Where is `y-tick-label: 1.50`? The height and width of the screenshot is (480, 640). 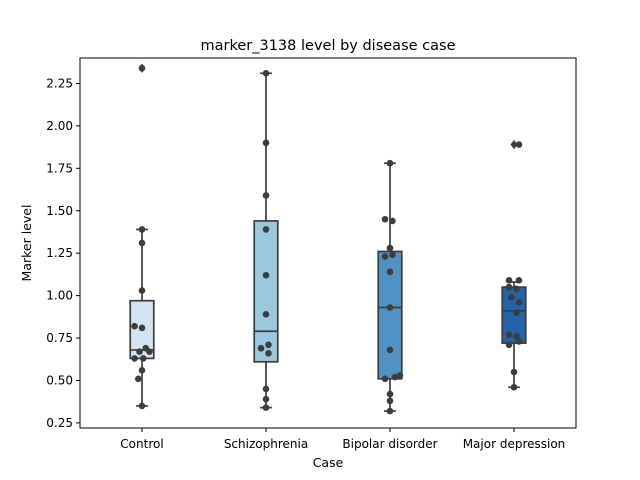 y-tick-label: 1.50 is located at coordinates (59, 211).